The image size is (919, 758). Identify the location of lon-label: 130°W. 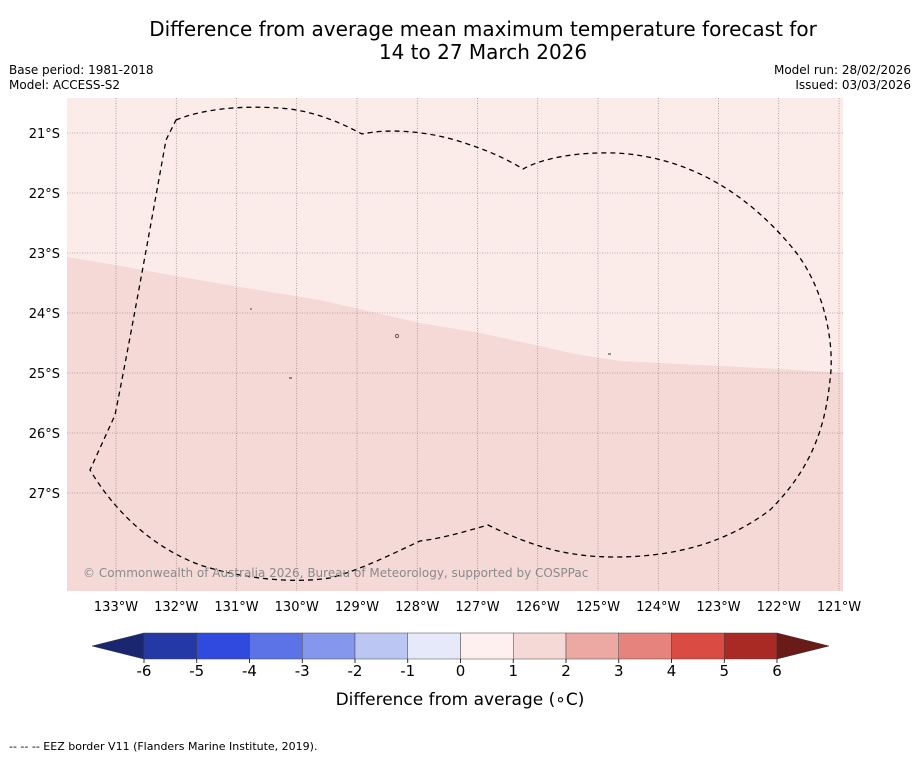
(297, 607).